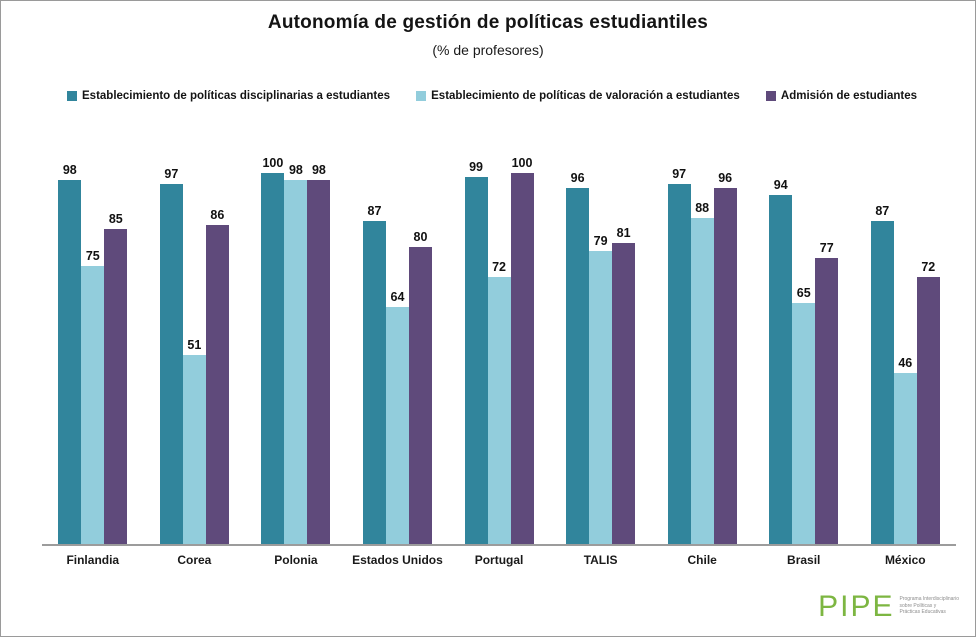 The width and height of the screenshot is (976, 637). Describe the element at coordinates (702, 560) in the screenshot. I see `category-label: Chile` at that location.